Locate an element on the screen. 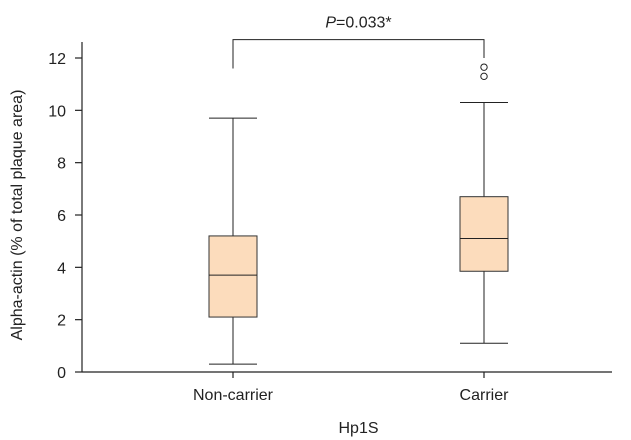 This screenshot has width=631, height=440. box-group-non-carrier is located at coordinates (233, 241).